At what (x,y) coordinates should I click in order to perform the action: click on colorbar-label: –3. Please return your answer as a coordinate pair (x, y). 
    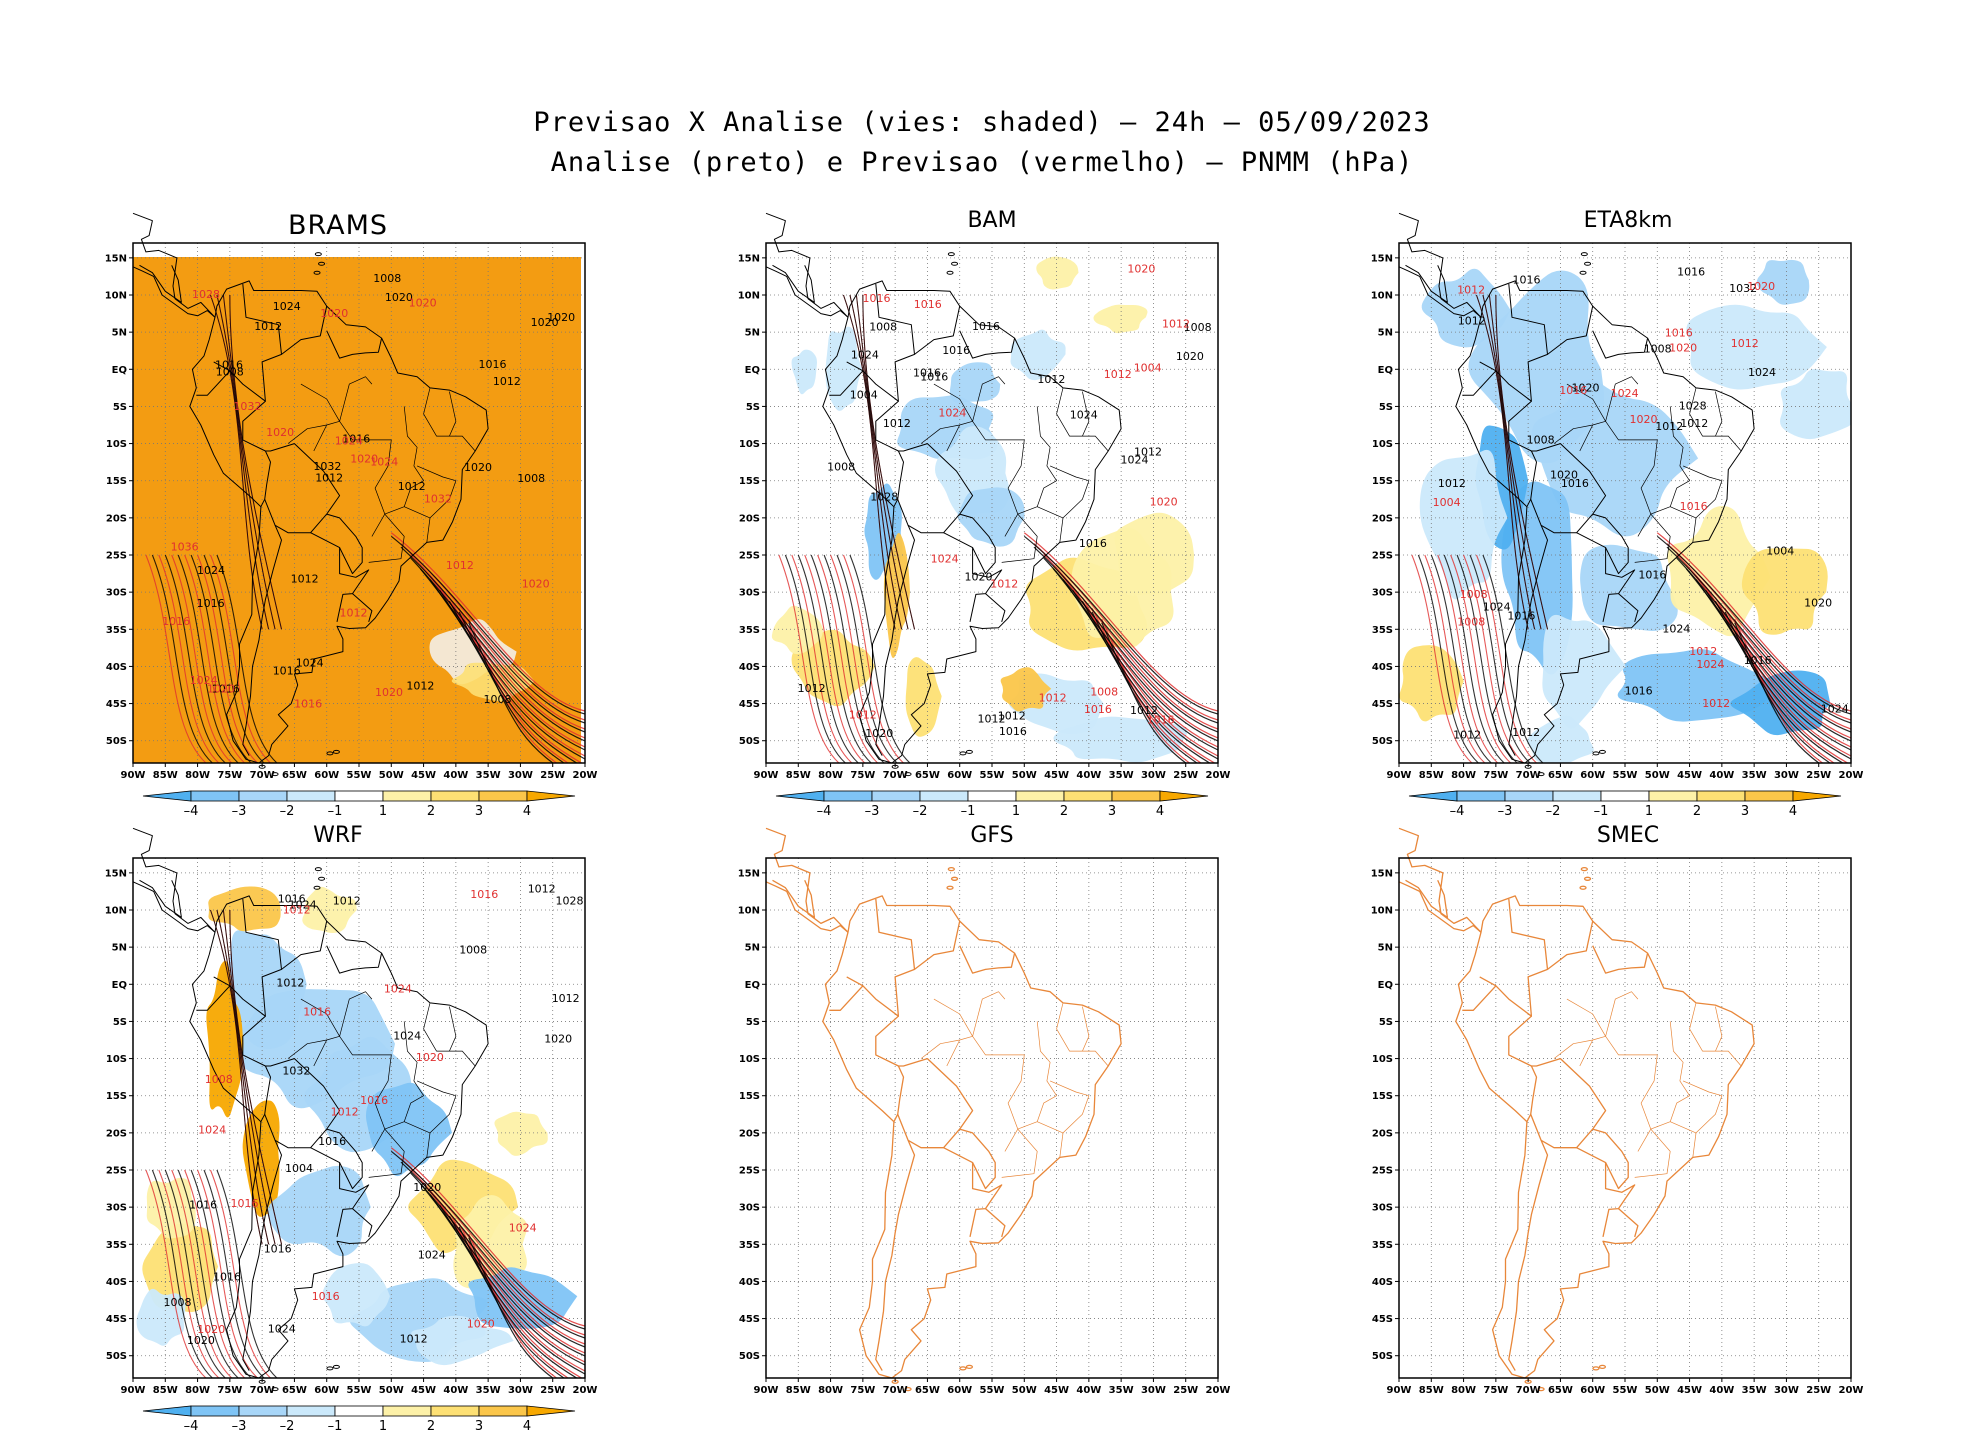
    Looking at the image, I should click on (239, 1426).